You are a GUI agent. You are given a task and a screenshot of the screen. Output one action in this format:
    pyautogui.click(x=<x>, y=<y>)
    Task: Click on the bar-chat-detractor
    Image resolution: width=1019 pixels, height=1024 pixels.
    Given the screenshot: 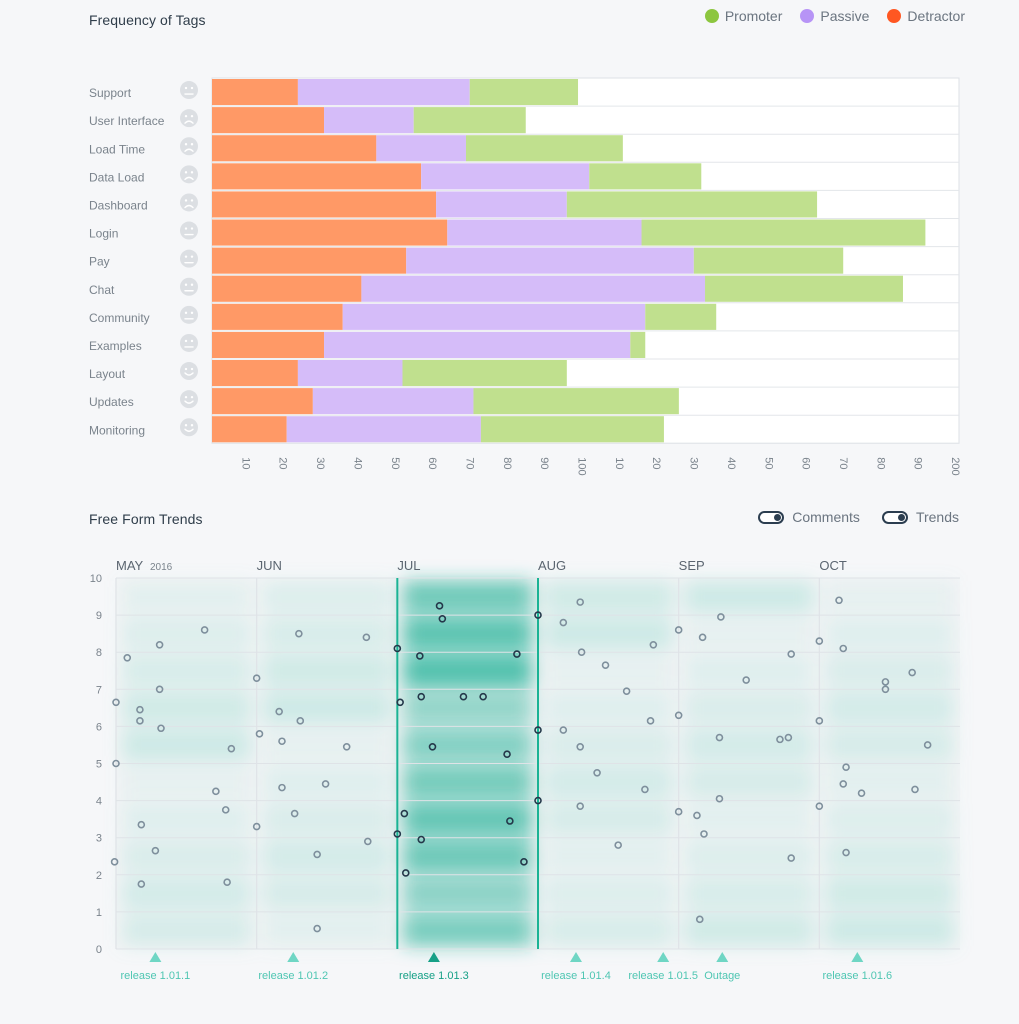 What is the action you would take?
    pyautogui.click(x=287, y=288)
    